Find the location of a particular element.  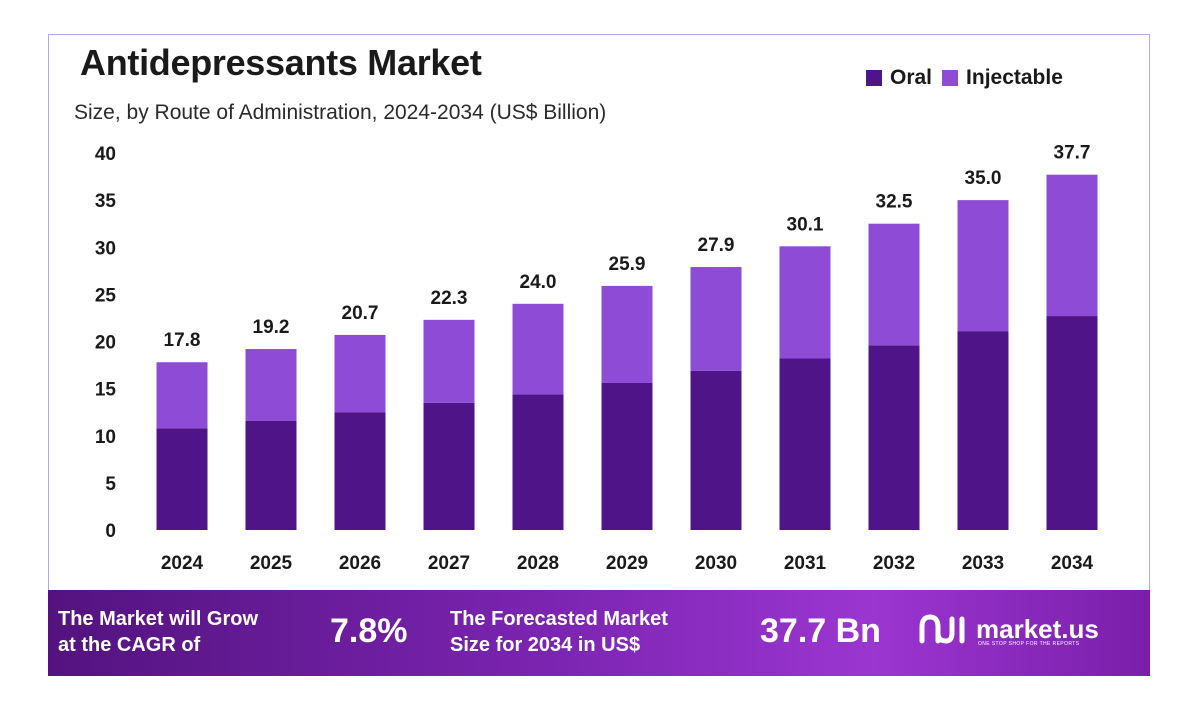

forecast-label-line2: Size for 2034 in US$ is located at coordinates (545, 645).